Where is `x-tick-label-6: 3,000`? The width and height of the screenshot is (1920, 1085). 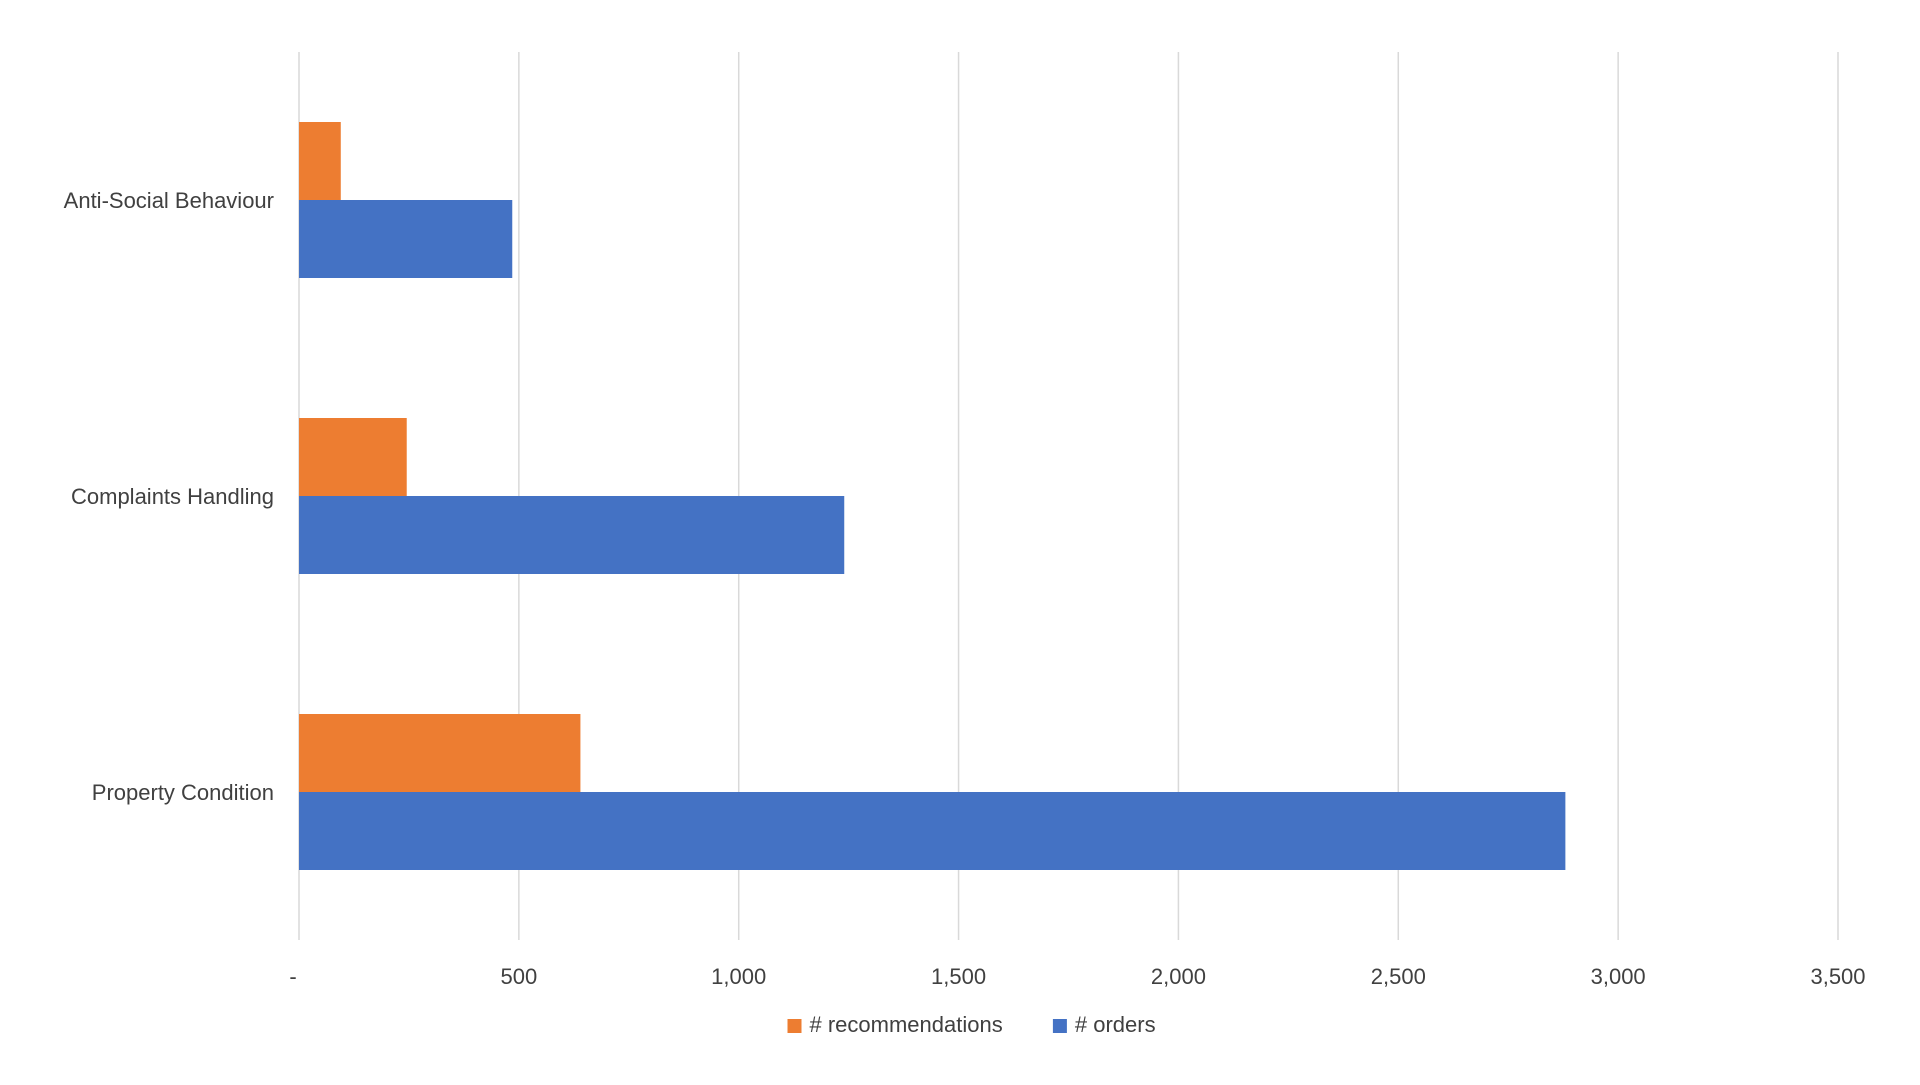
x-tick-label-6: 3,000 is located at coordinates (1618, 976).